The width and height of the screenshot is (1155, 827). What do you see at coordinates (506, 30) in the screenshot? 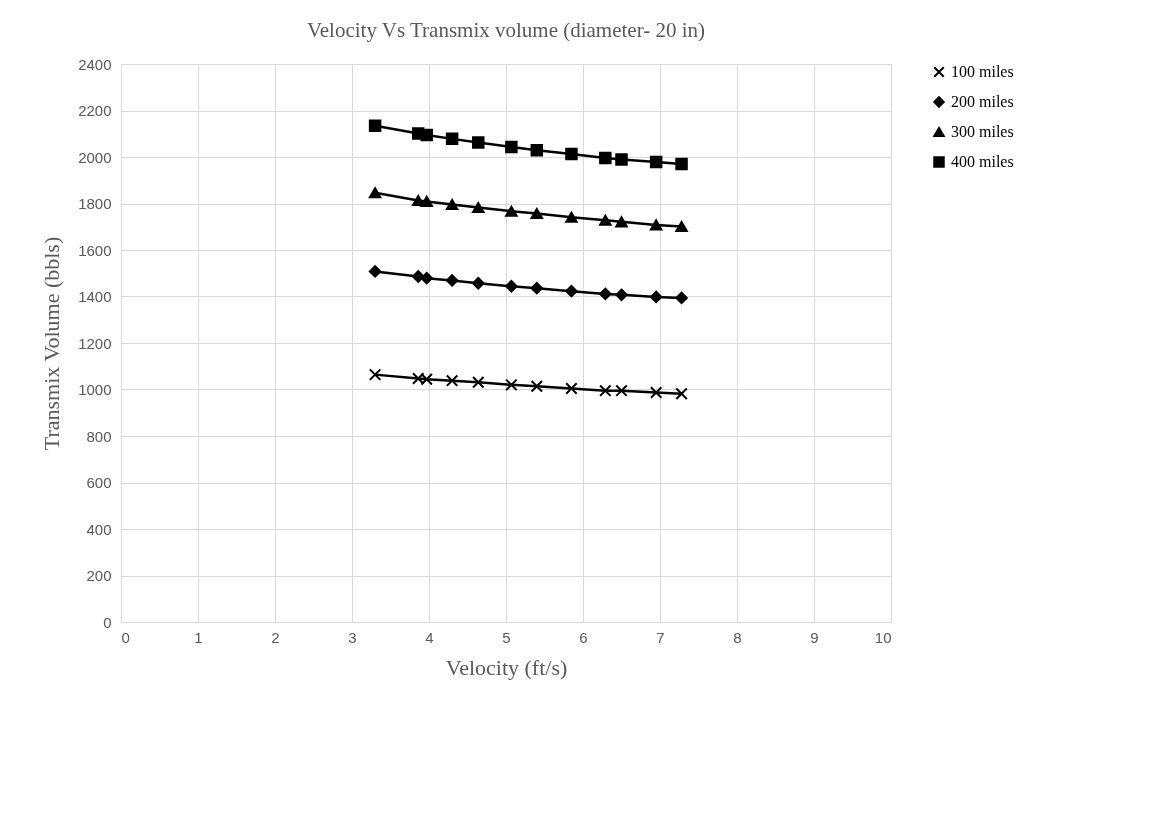
I see `chart-title: Velocity Vs Transmix volume (diameter- 20 in)` at bounding box center [506, 30].